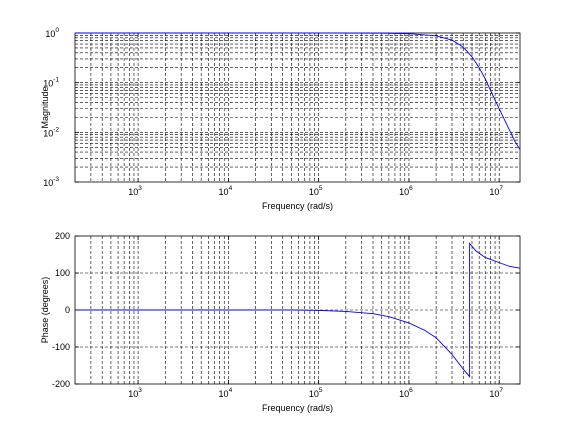 This screenshot has height=432, width=576. Describe the element at coordinates (406, 393) in the screenshot. I see `phase-x-tick-label: 10⁶` at that location.